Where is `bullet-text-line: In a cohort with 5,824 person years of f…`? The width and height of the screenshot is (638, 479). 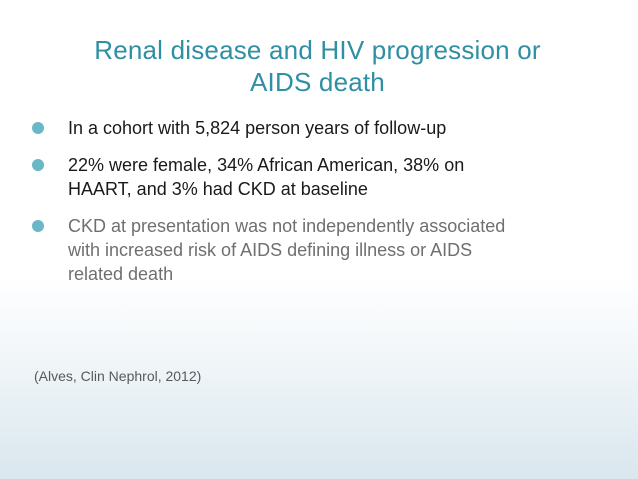 bullet-text-line: In a cohort with 5,824 person years of f… is located at coordinates (257, 128).